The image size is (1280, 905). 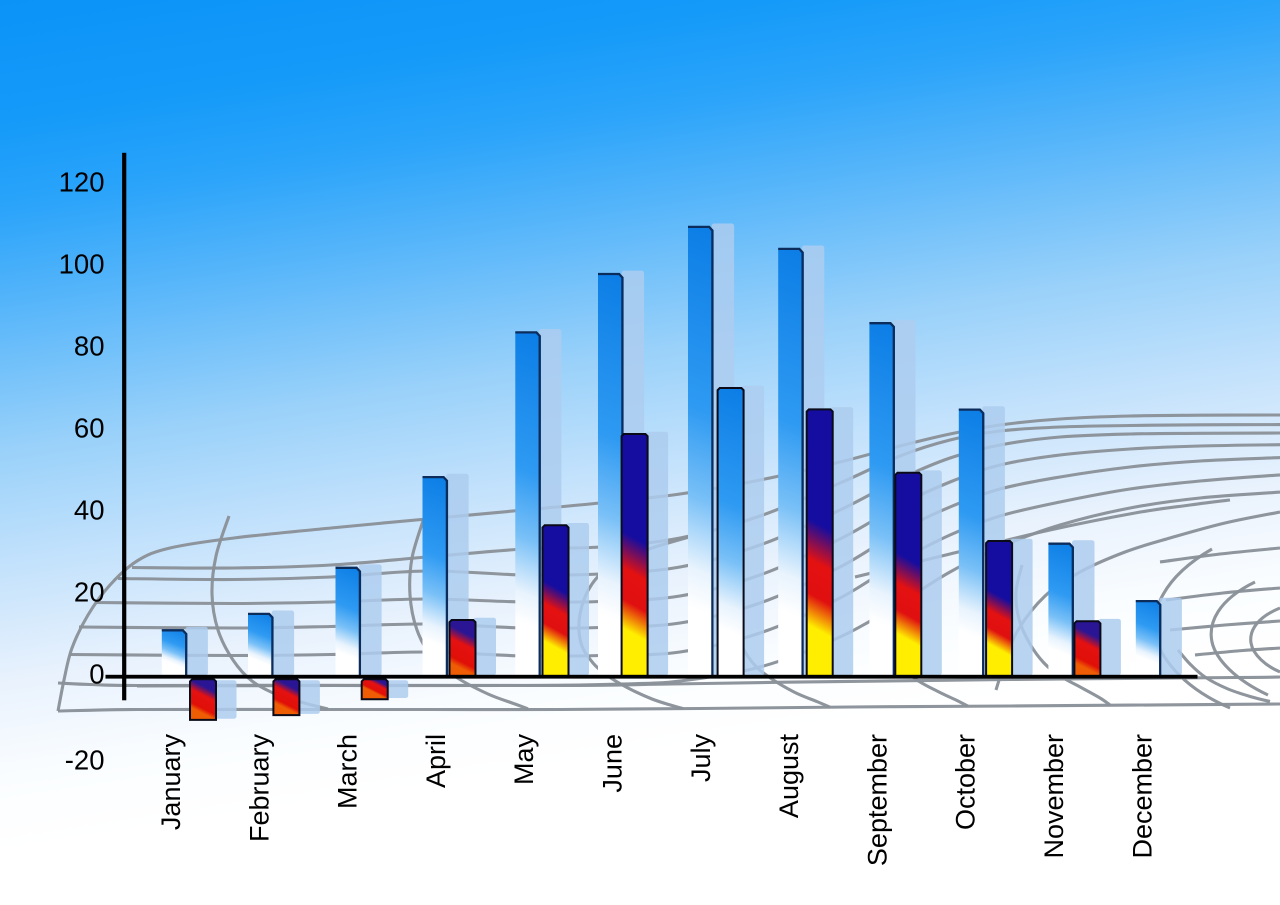 What do you see at coordinates (966, 782) in the screenshot?
I see `svg-text: October` at bounding box center [966, 782].